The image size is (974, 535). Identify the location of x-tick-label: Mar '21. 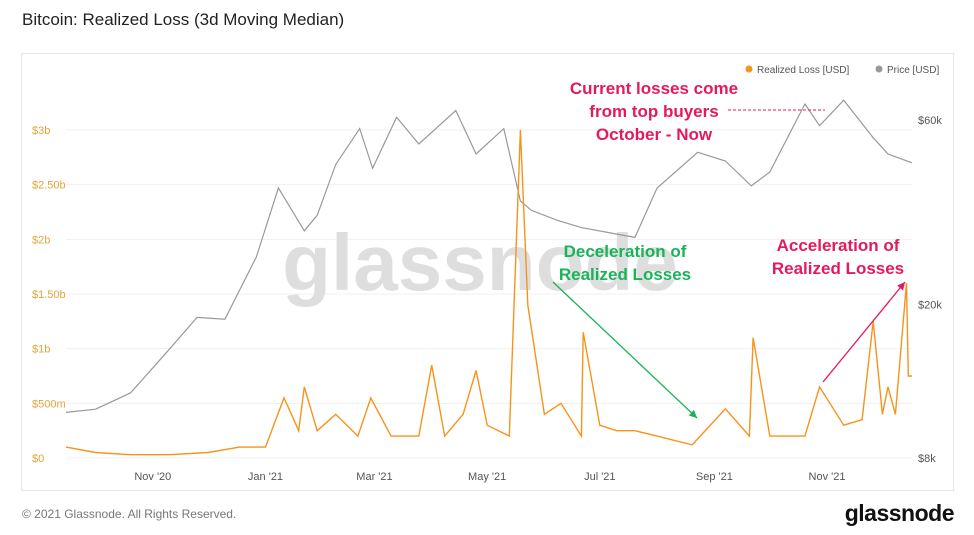
(374, 477).